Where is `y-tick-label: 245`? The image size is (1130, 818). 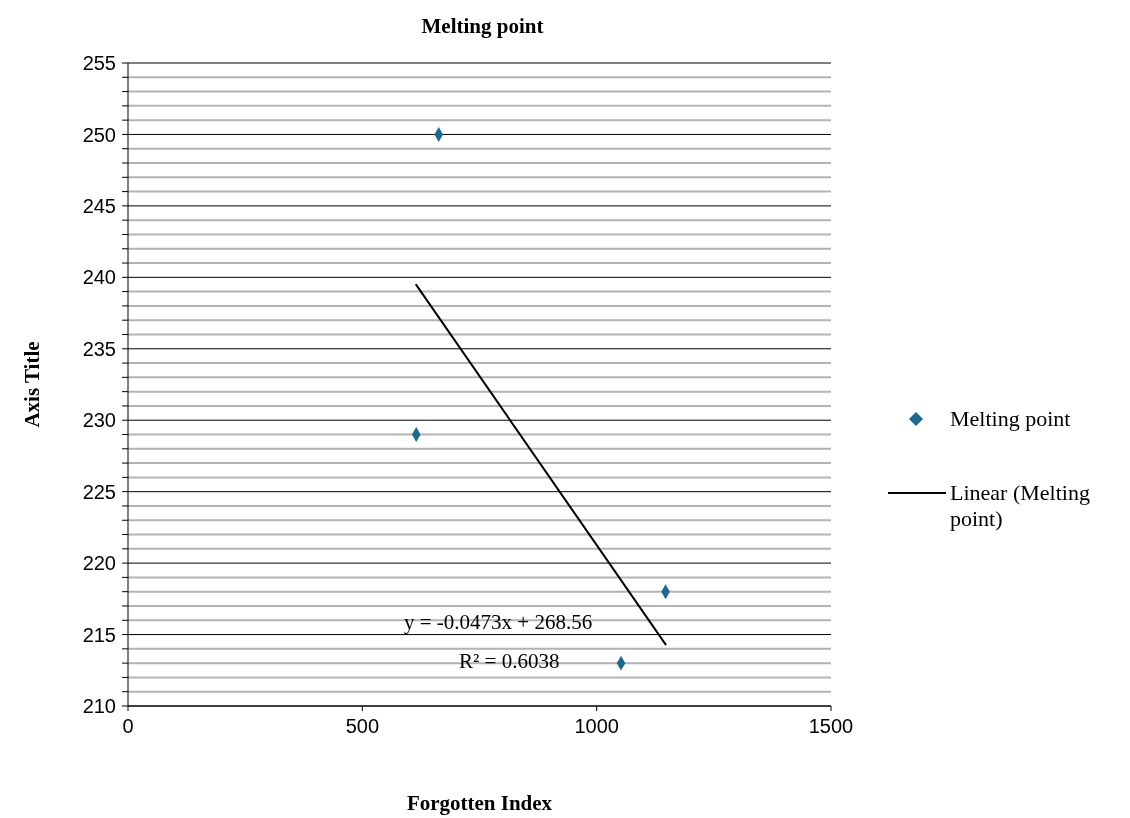 y-tick-label: 245 is located at coordinates (99, 205).